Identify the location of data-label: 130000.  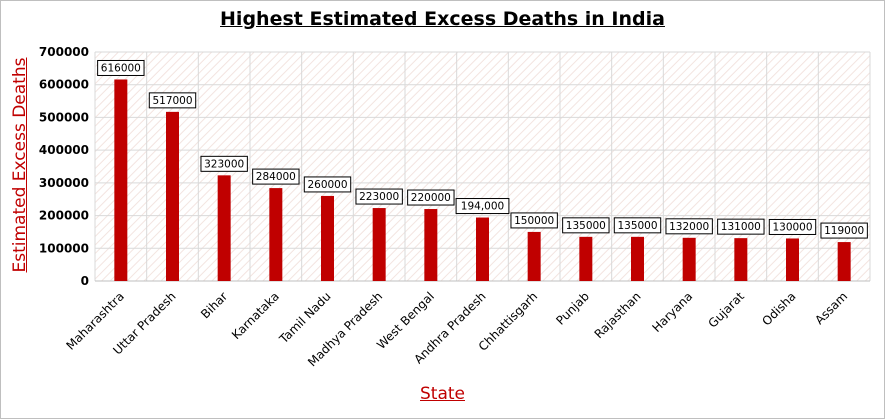
(792, 227).